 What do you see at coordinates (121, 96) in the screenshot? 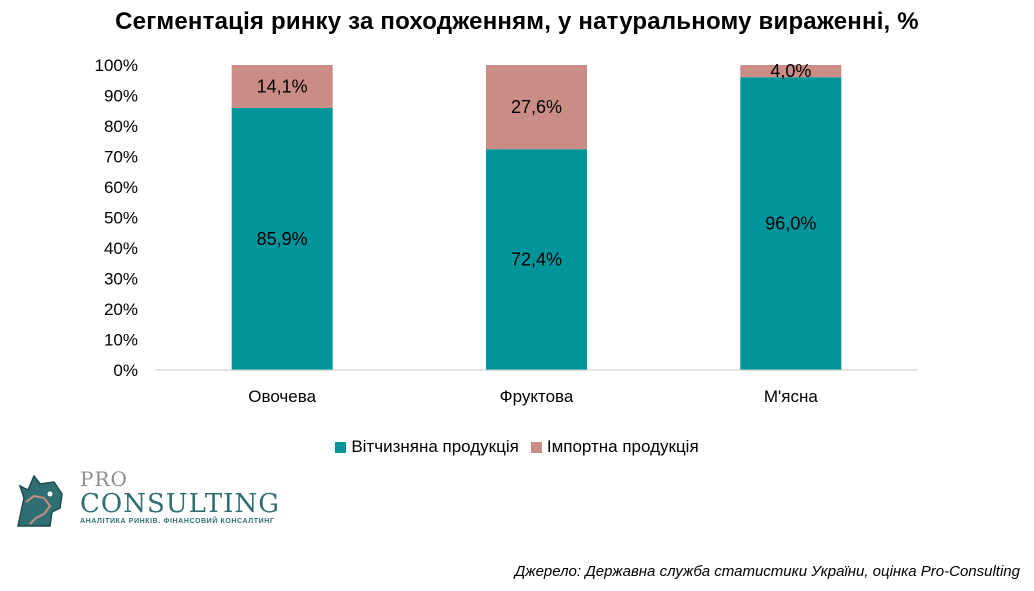
I see `y-tick-label: 90%` at bounding box center [121, 96].